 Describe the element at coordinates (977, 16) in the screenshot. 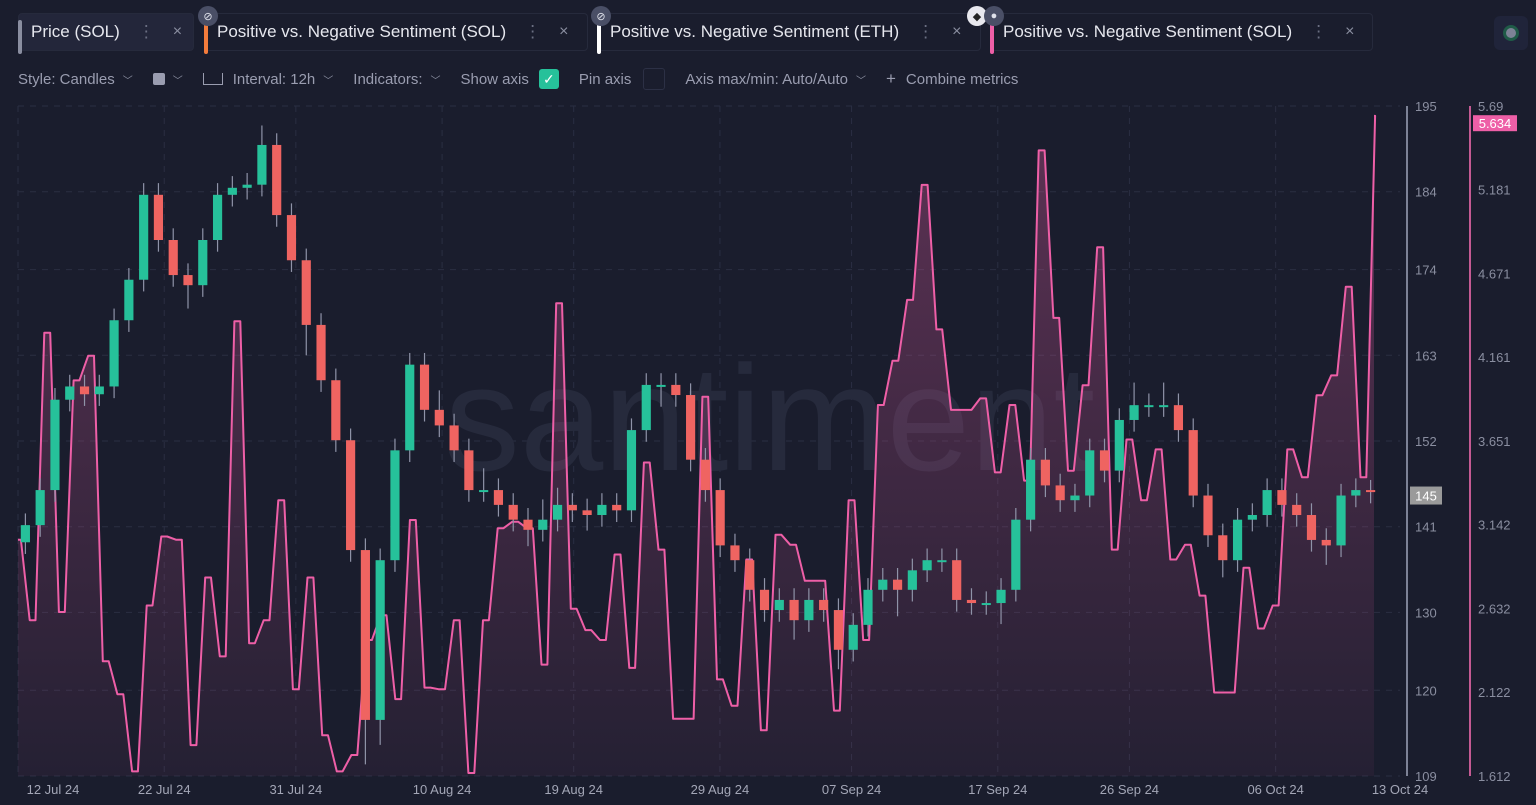

I see `ethereum-icon: ◆` at that location.